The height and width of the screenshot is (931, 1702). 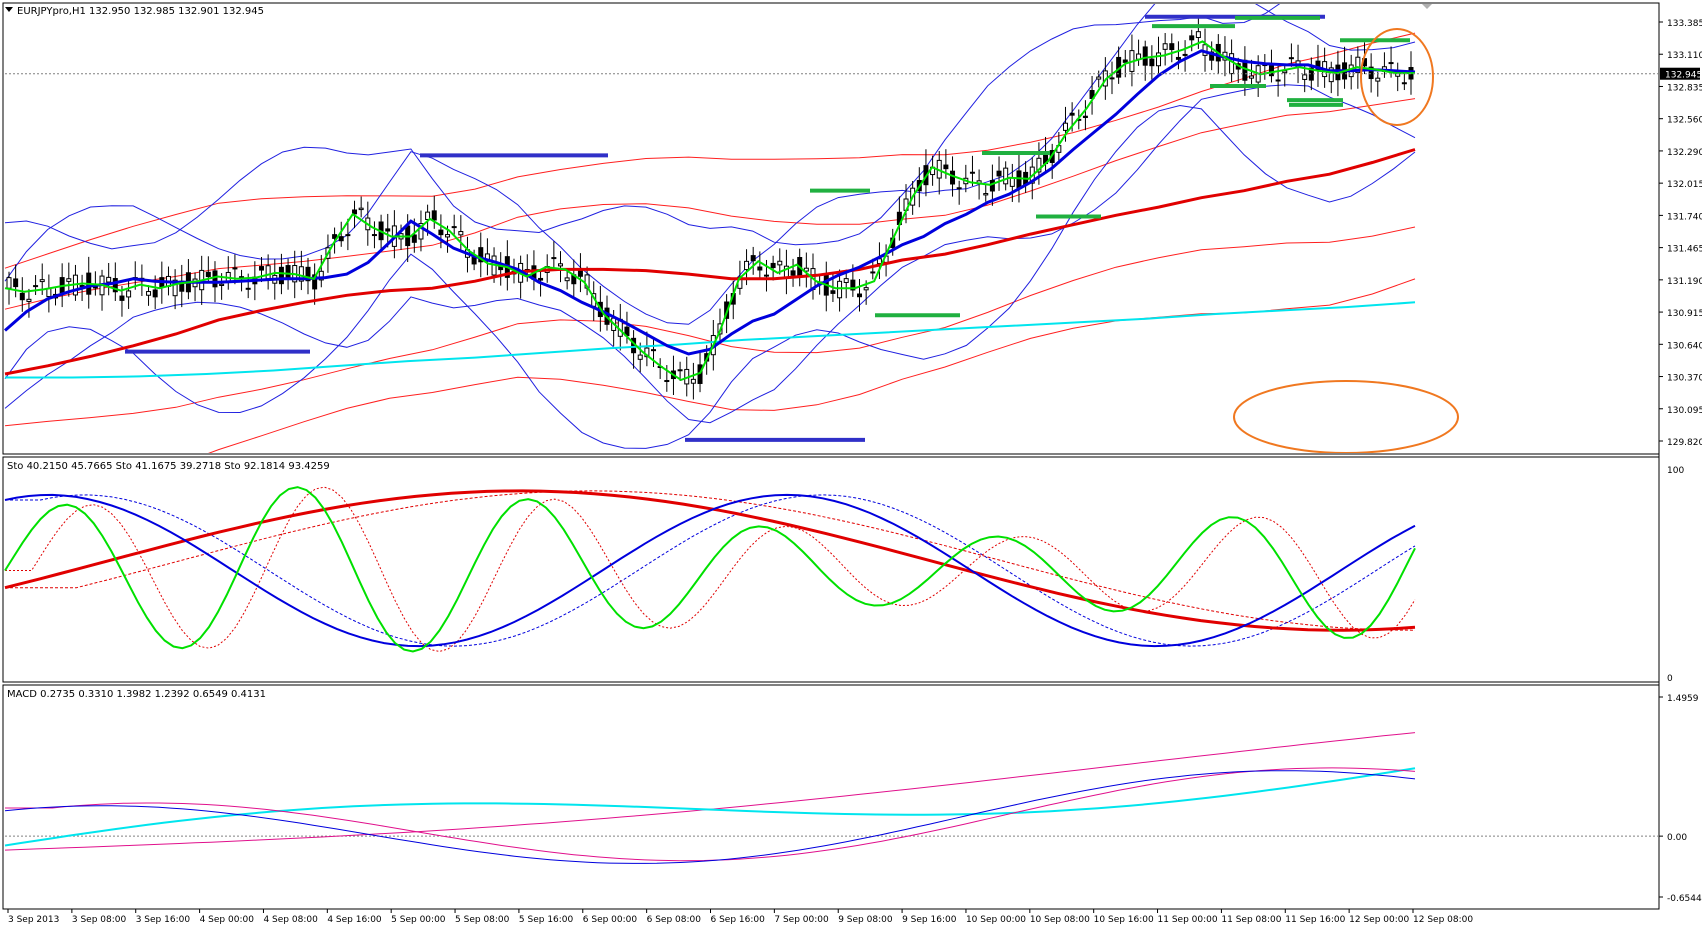 What do you see at coordinates (482, 920) in the screenshot?
I see `time-tick-label: 5 Sep 08:00` at bounding box center [482, 920].